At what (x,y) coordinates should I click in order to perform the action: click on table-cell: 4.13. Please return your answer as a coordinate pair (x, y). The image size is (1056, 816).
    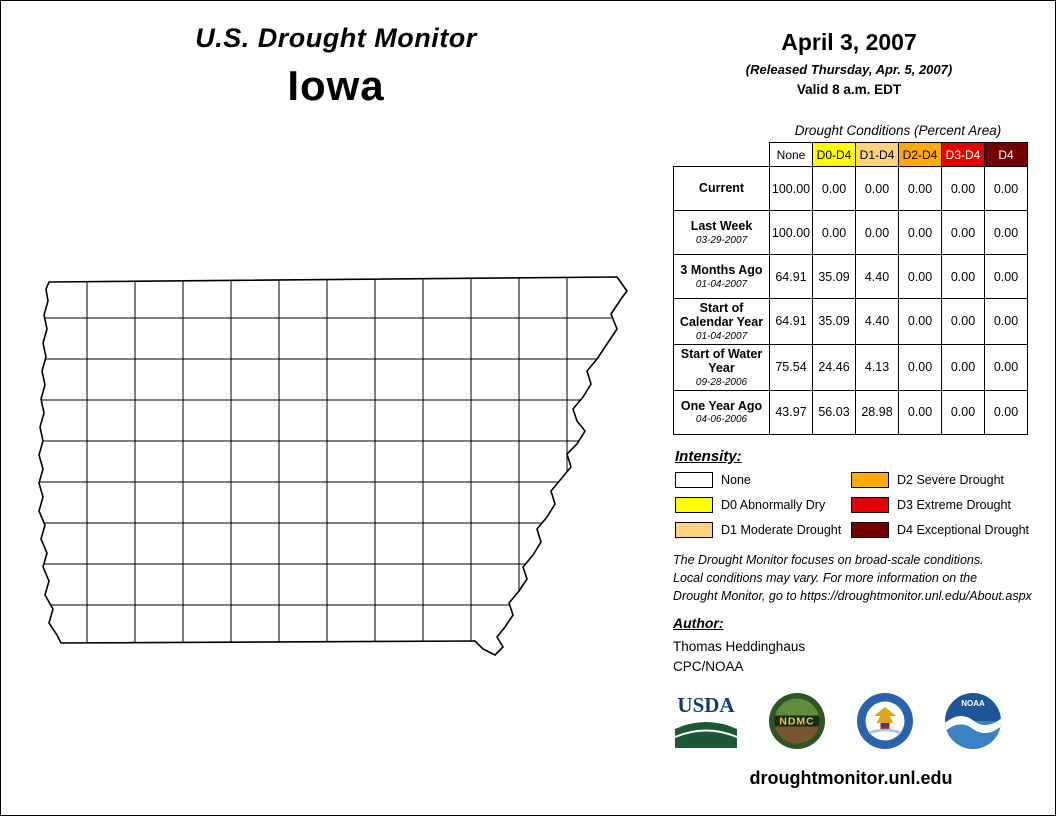
    Looking at the image, I should click on (877, 367).